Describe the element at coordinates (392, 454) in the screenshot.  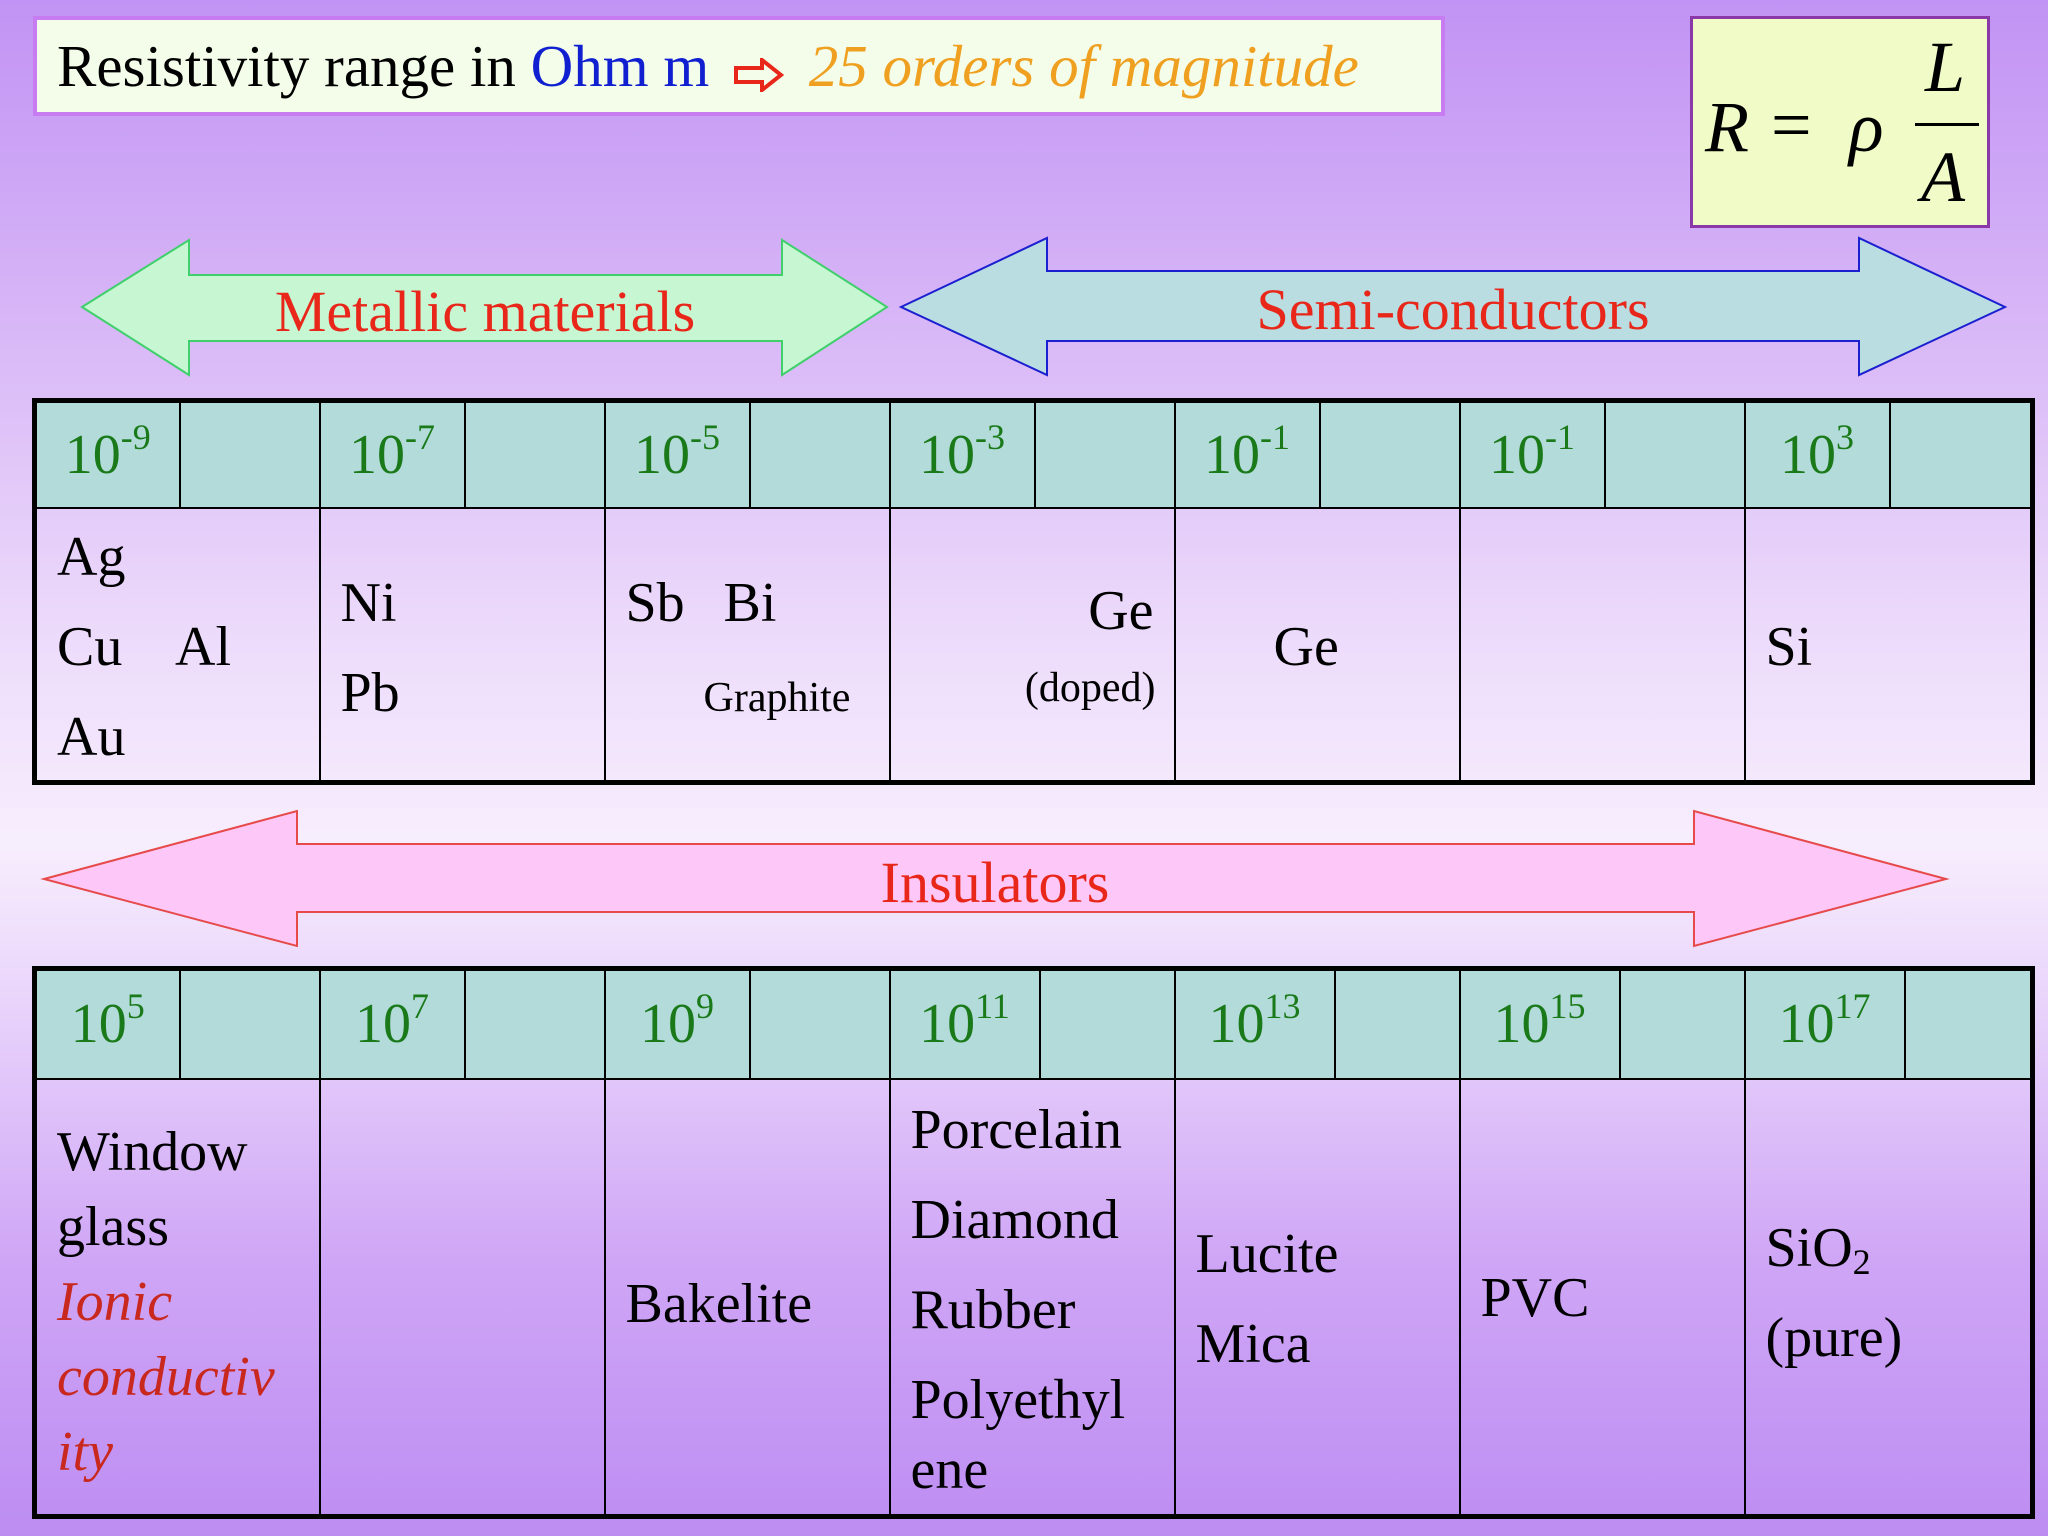
I see `exponent-cell: 10-7` at that location.